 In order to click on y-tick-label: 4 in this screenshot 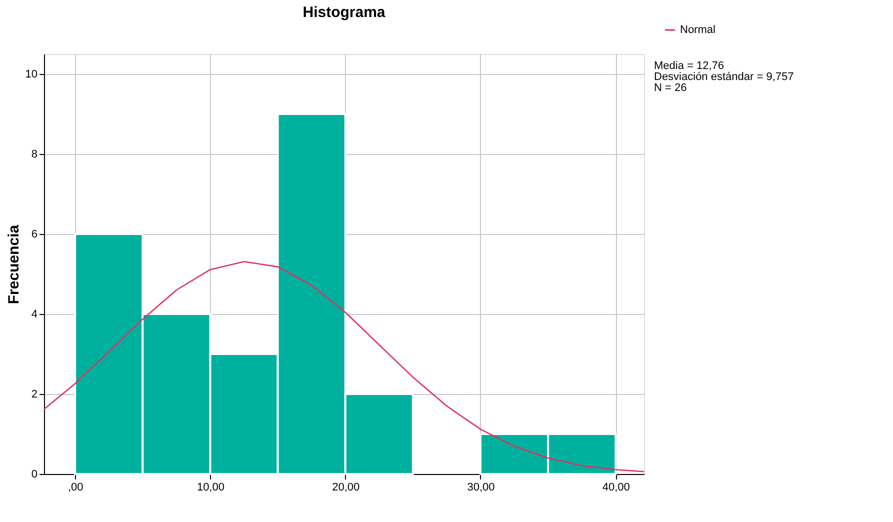, I will do `click(34, 314)`.